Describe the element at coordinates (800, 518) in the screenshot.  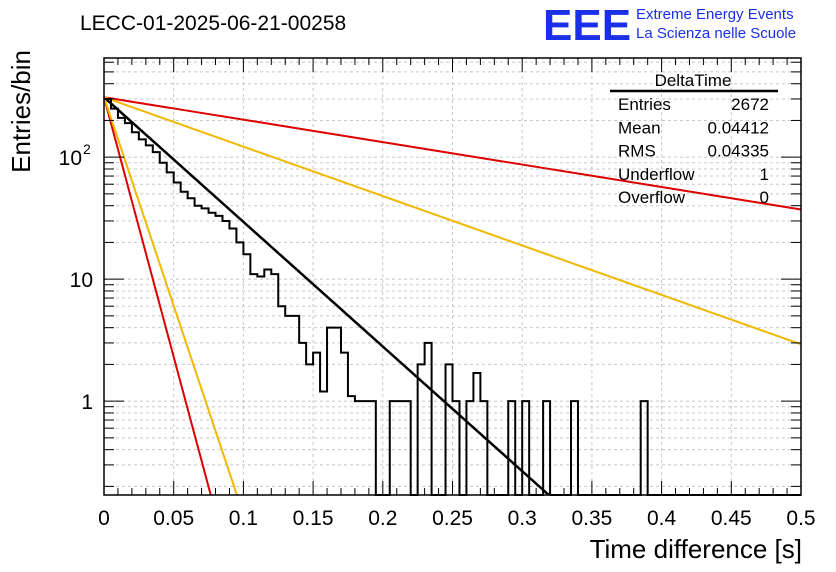
I see `x-tick-label: 0.5` at that location.